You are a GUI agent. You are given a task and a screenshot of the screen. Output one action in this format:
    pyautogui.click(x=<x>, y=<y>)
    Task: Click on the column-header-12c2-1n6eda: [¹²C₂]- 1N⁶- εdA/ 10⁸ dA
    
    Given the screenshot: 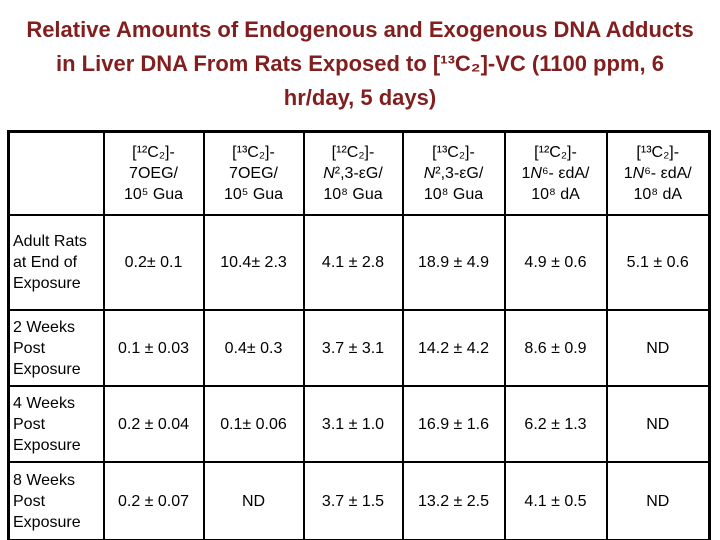 What is the action you would take?
    pyautogui.click(x=555, y=173)
    